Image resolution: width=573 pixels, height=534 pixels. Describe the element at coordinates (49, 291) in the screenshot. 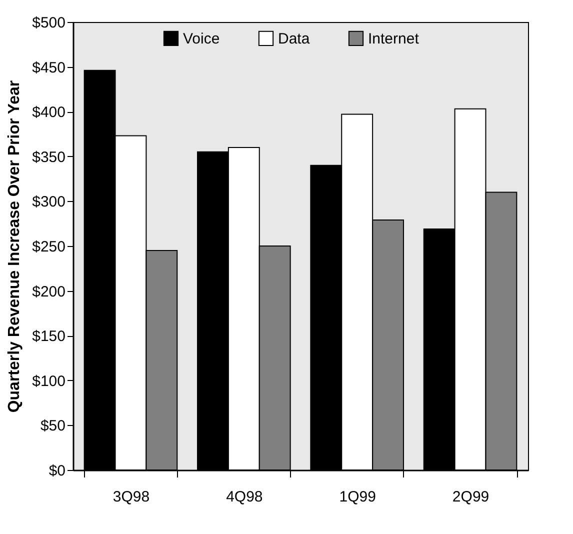

I see `y-tick-label: $200` at that location.